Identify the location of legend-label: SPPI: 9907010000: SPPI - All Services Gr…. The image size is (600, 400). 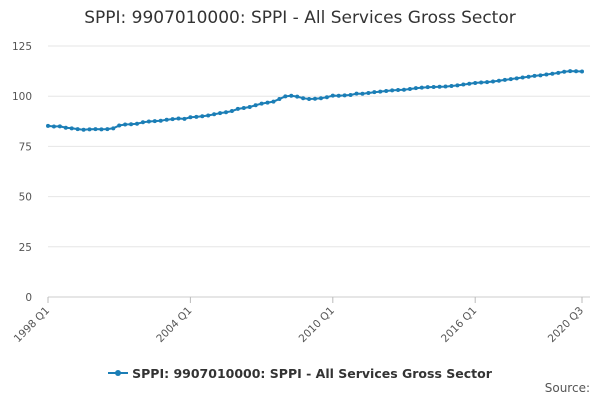
(312, 373).